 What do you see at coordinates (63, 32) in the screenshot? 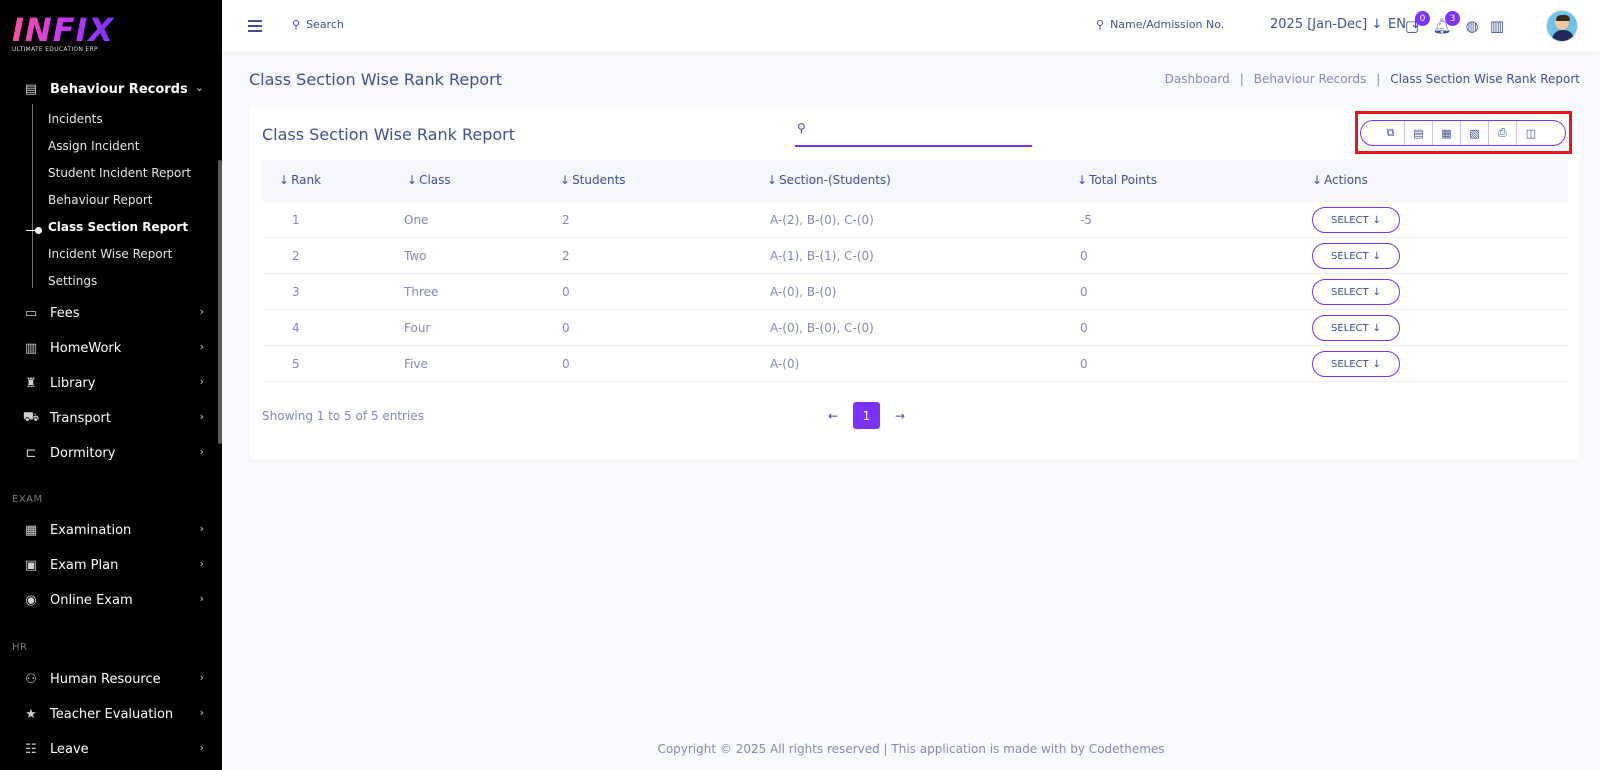
I see `logo: INFIX ULTIMATE EDUCATION ERP` at bounding box center [63, 32].